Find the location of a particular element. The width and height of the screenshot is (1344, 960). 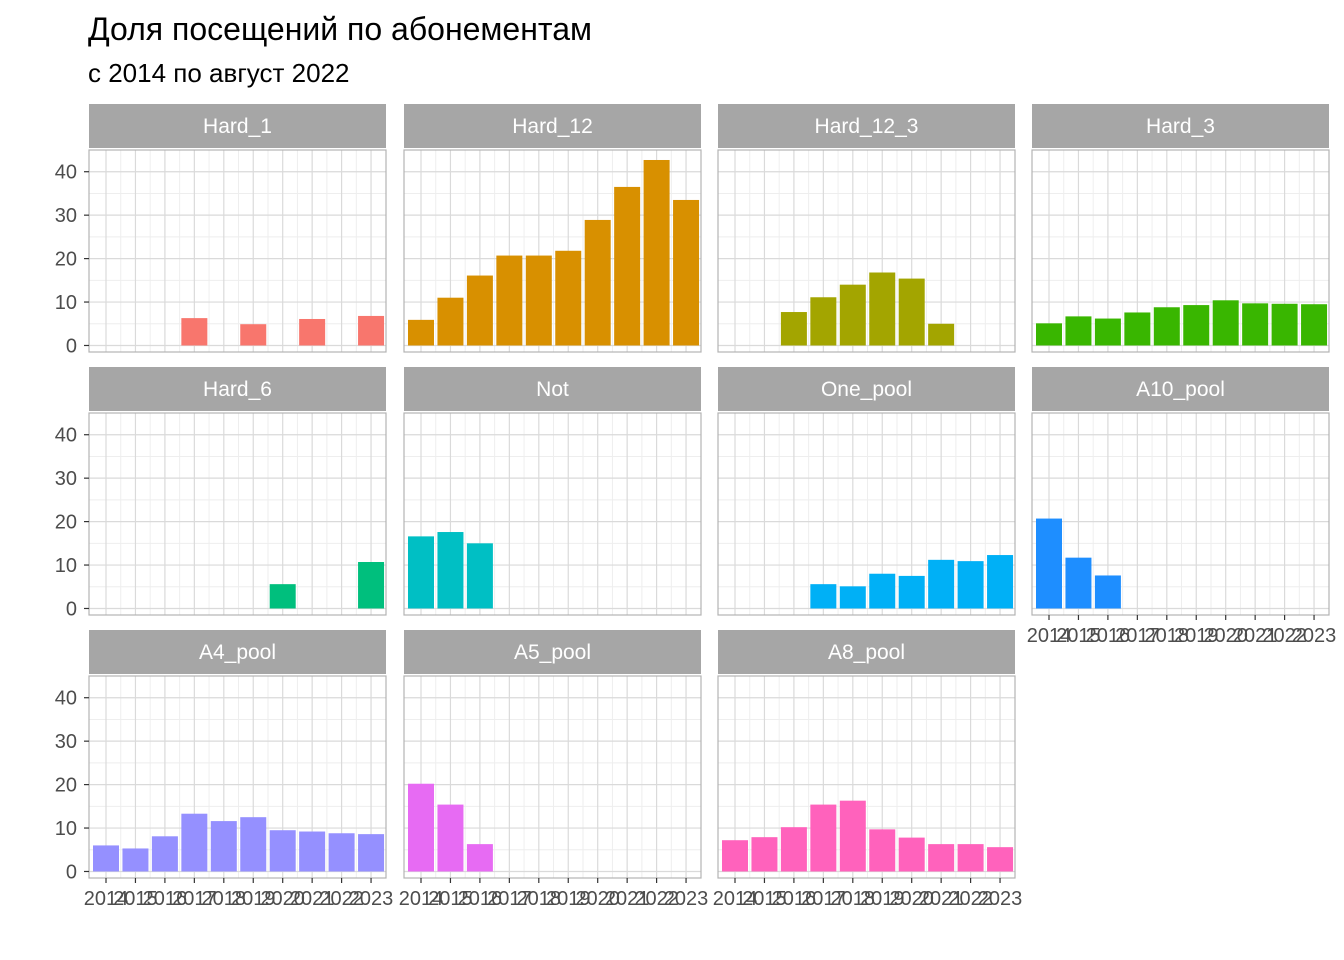

bar-hard-12-2021 is located at coordinates (627, 266).